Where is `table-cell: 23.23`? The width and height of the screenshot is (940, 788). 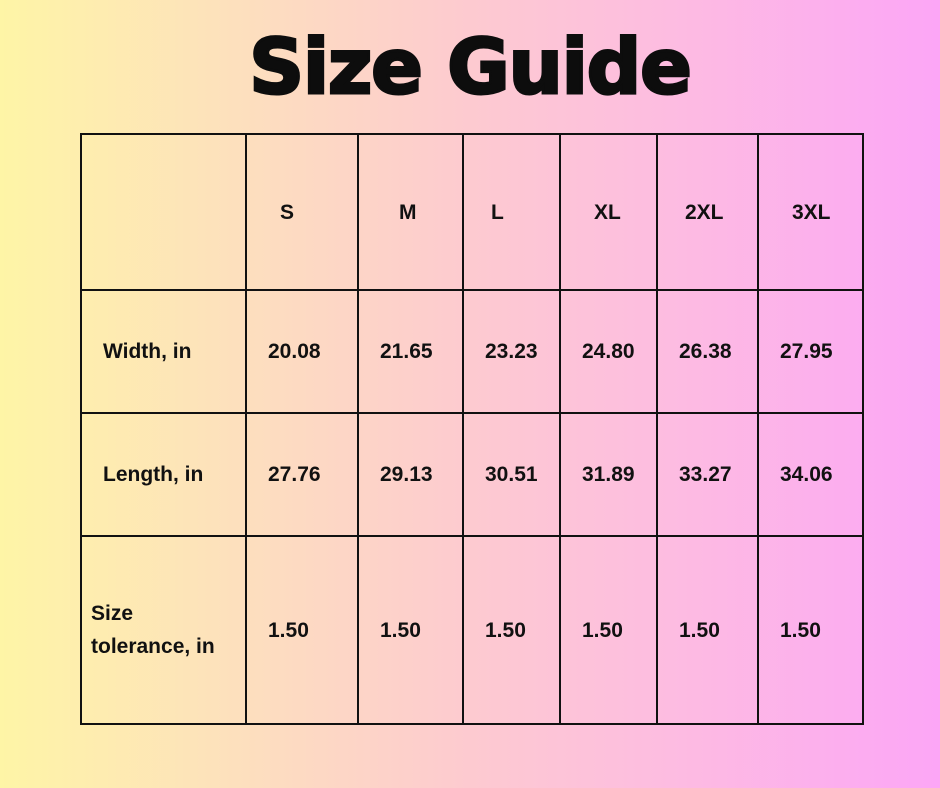 table-cell: 23.23 is located at coordinates (511, 351).